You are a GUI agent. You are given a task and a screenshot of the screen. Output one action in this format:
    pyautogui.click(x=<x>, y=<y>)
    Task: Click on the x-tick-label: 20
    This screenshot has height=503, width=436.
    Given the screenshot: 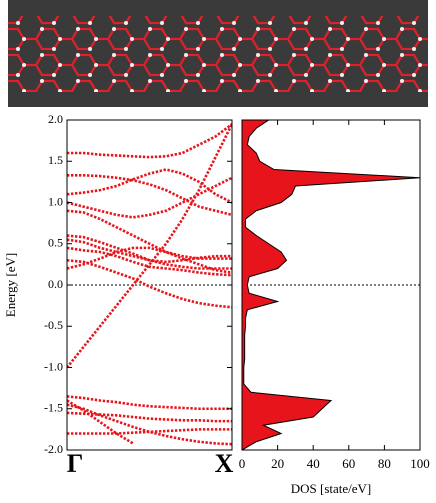 What is the action you would take?
    pyautogui.click(x=277, y=463)
    